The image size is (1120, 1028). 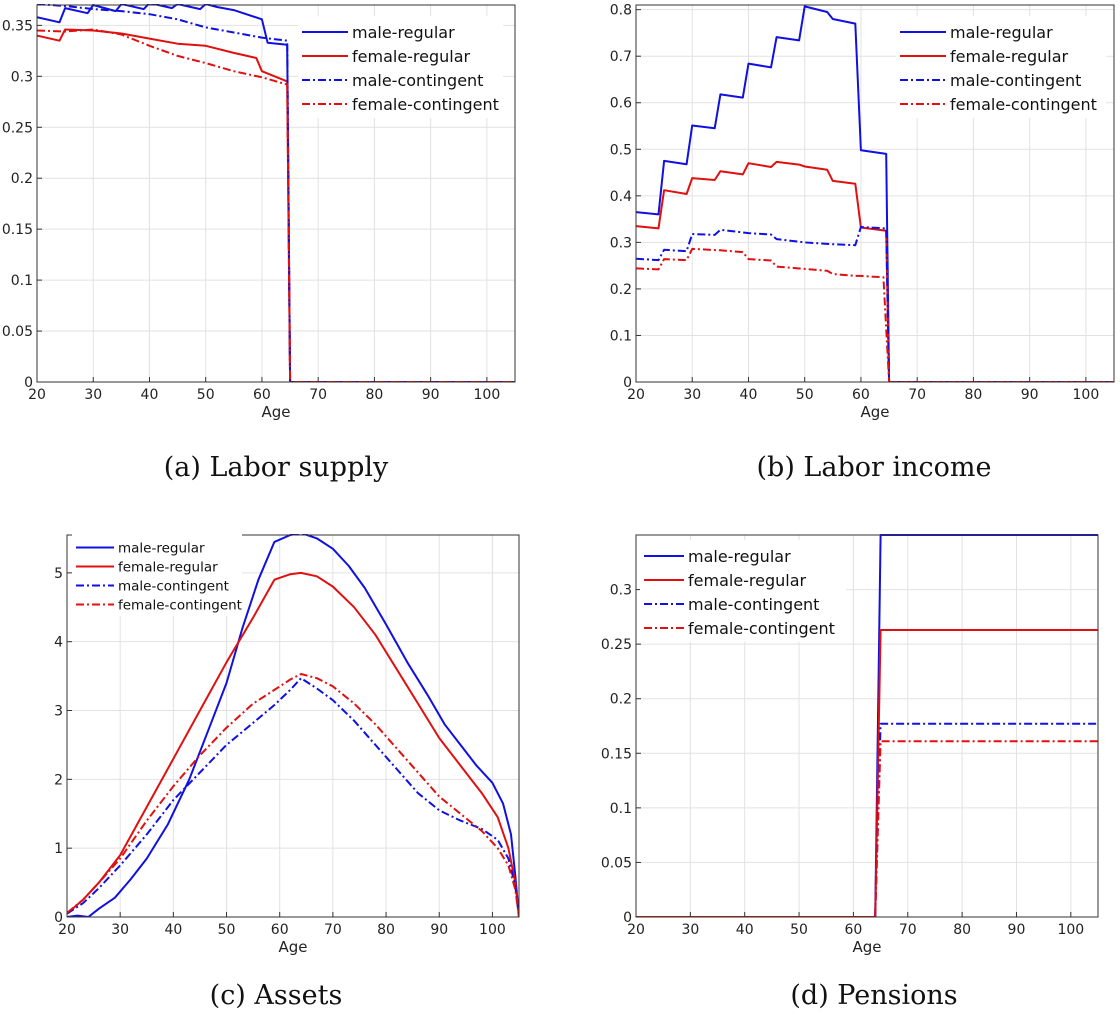 I want to click on assets-xtick-label: 30, so click(x=120, y=930).